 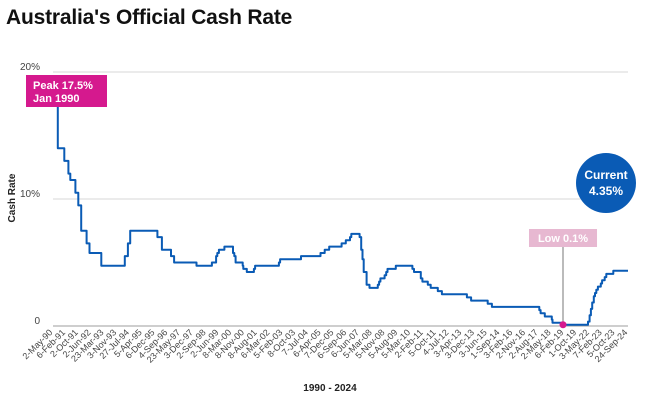 I want to click on low-label-text: Low 0.1%, so click(x=563, y=239).